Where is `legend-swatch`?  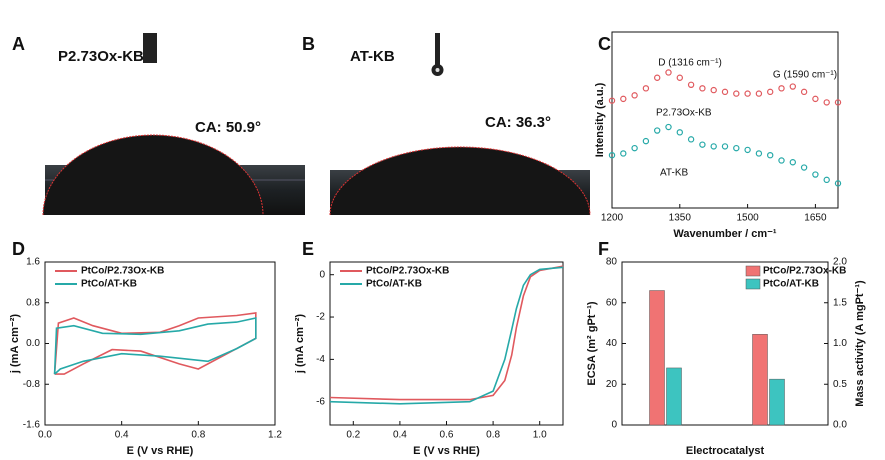
legend-swatch is located at coordinates (753, 271).